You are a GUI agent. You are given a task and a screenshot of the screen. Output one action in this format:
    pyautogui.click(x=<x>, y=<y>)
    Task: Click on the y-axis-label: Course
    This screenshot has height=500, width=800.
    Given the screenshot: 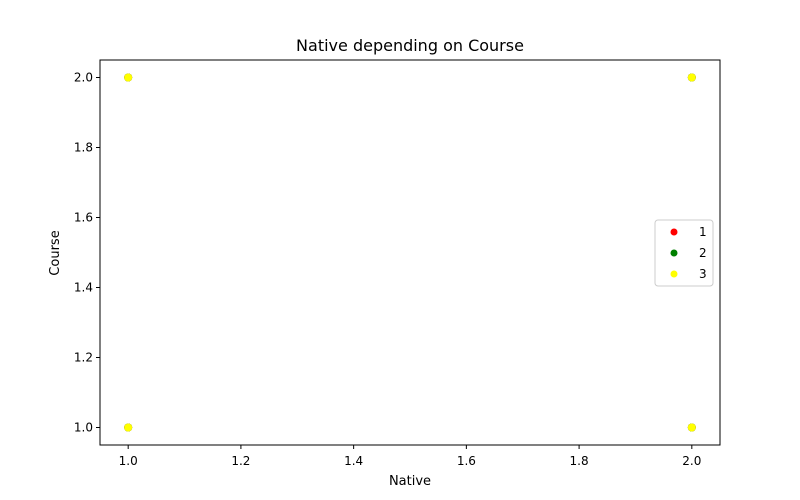 What is the action you would take?
    pyautogui.click(x=55, y=252)
    